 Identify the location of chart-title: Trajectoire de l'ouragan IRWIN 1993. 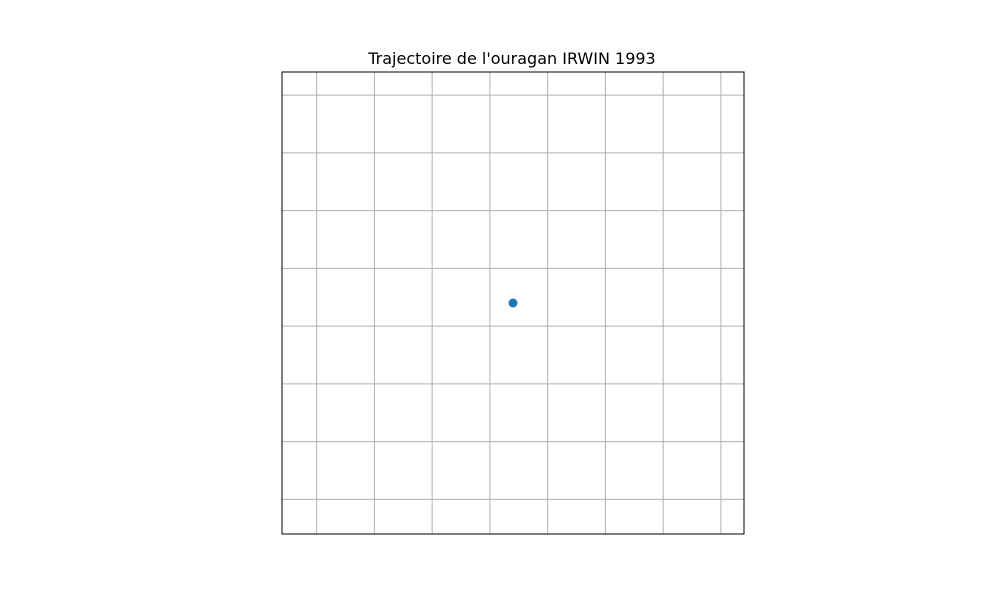
(511, 58).